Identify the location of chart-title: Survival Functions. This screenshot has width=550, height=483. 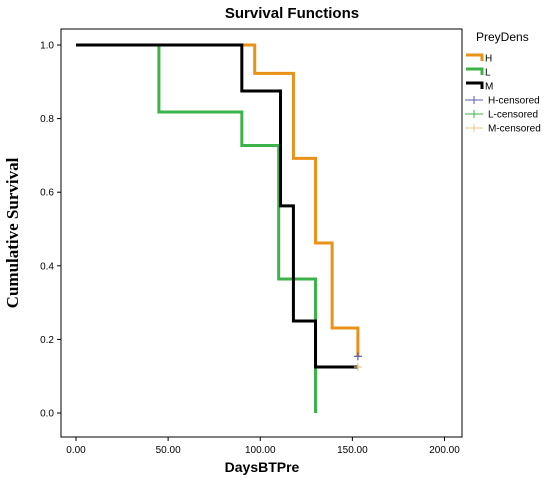
(292, 13).